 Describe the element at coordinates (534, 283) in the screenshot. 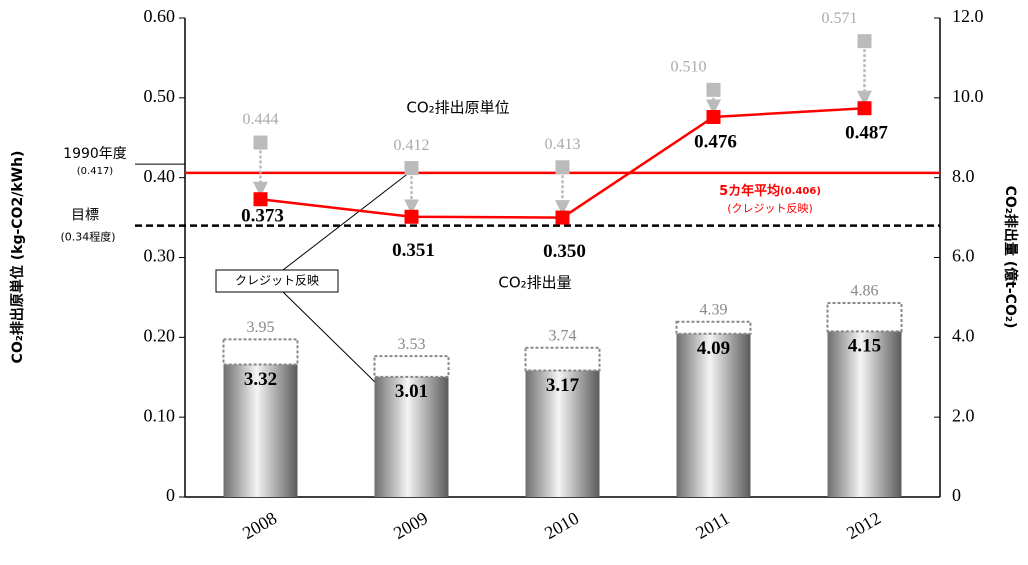

I see `series-label: CO₂排出量` at that location.